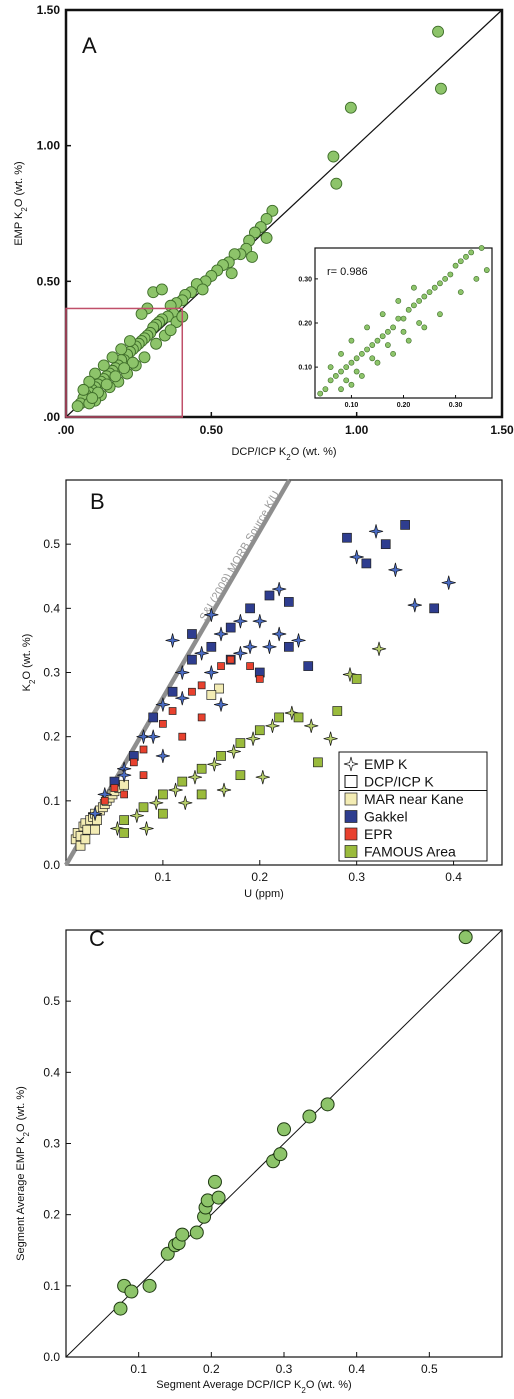 The image size is (514, 1399). I want to click on panel-c-x-tick-label: 0.5, so click(429, 1369).